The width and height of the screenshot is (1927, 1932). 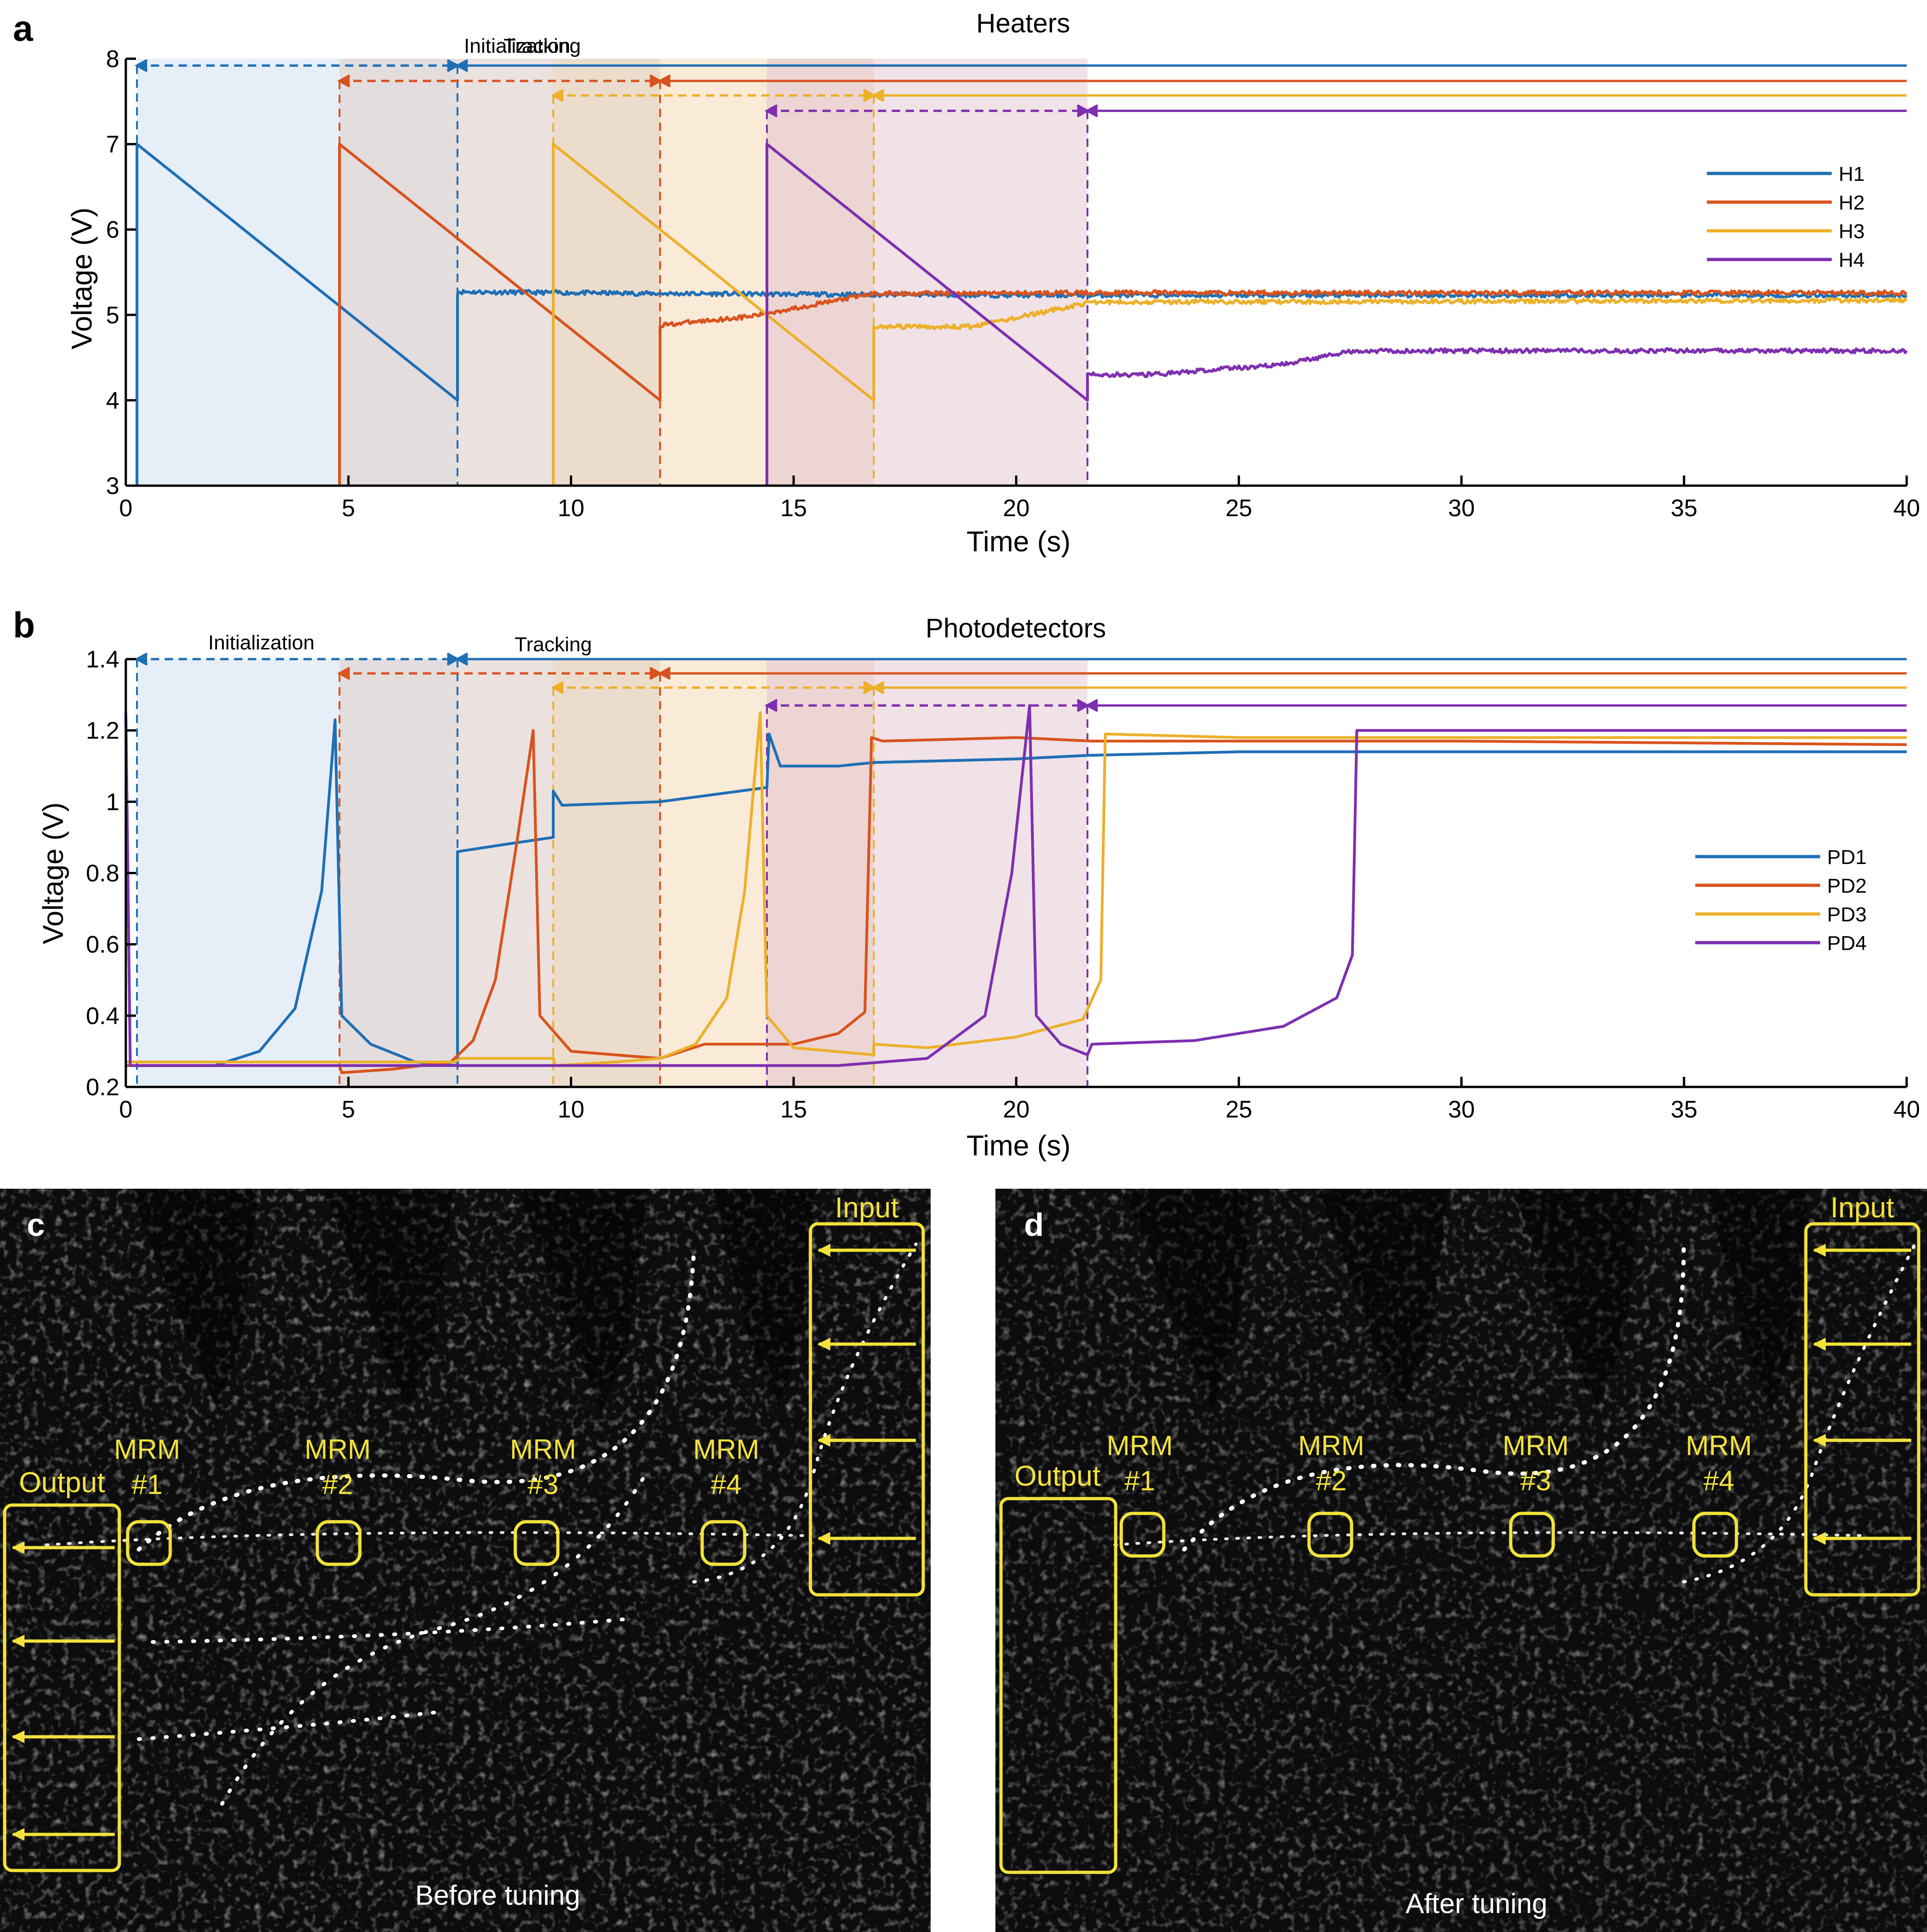 What do you see at coordinates (102, 1087) in the screenshot?
I see `y-tick-label: 0.2` at bounding box center [102, 1087].